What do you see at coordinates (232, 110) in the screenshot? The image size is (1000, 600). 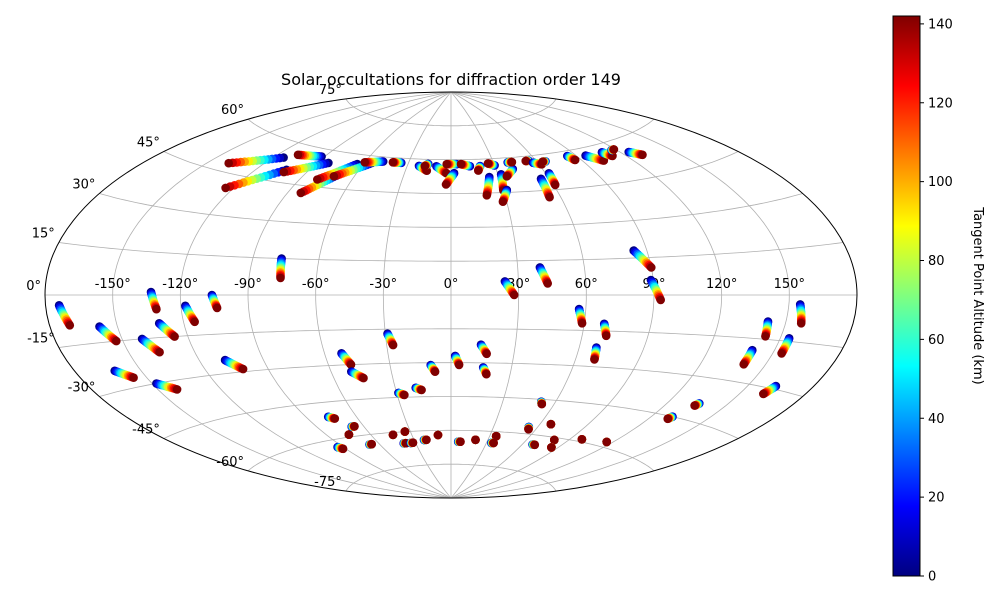 I see `lat-tick-label: 60°` at bounding box center [232, 110].